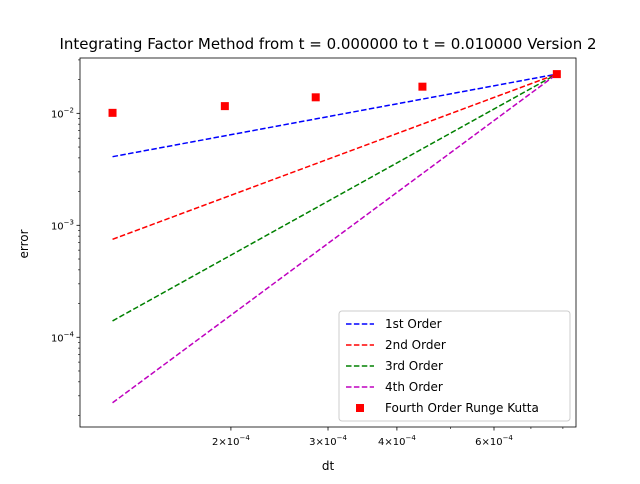  I want to click on y-axis-ticks: 10⁻⁴ 10⁻³ 10⁻², so click(65, 225).